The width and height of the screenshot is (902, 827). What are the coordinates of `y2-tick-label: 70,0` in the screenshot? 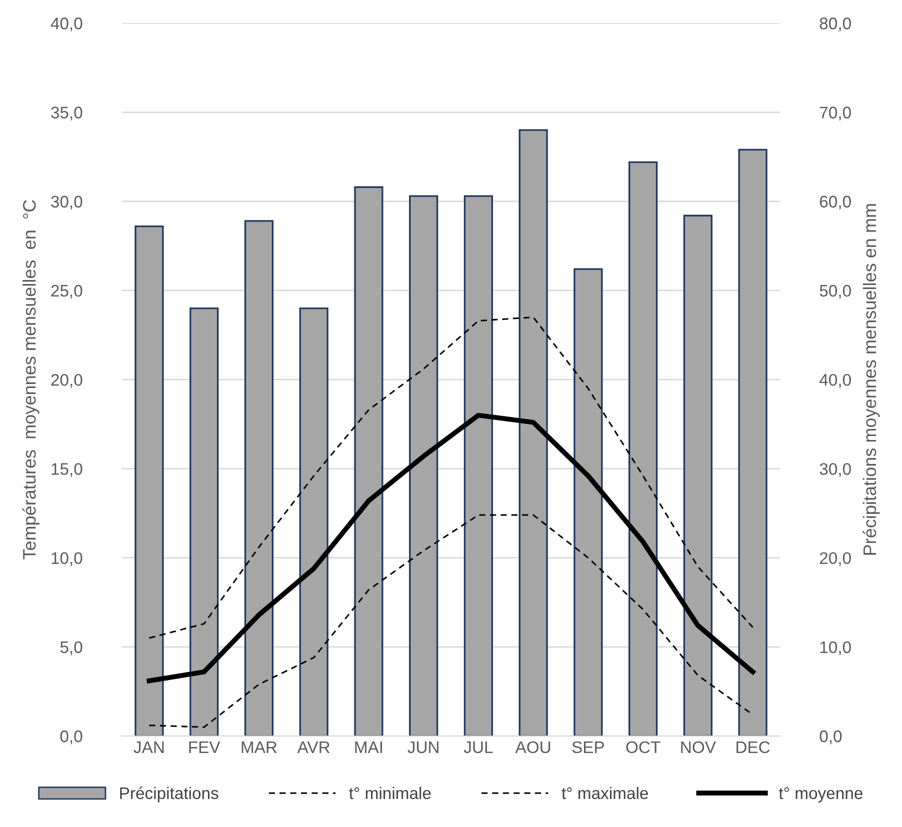 It's located at (835, 113).